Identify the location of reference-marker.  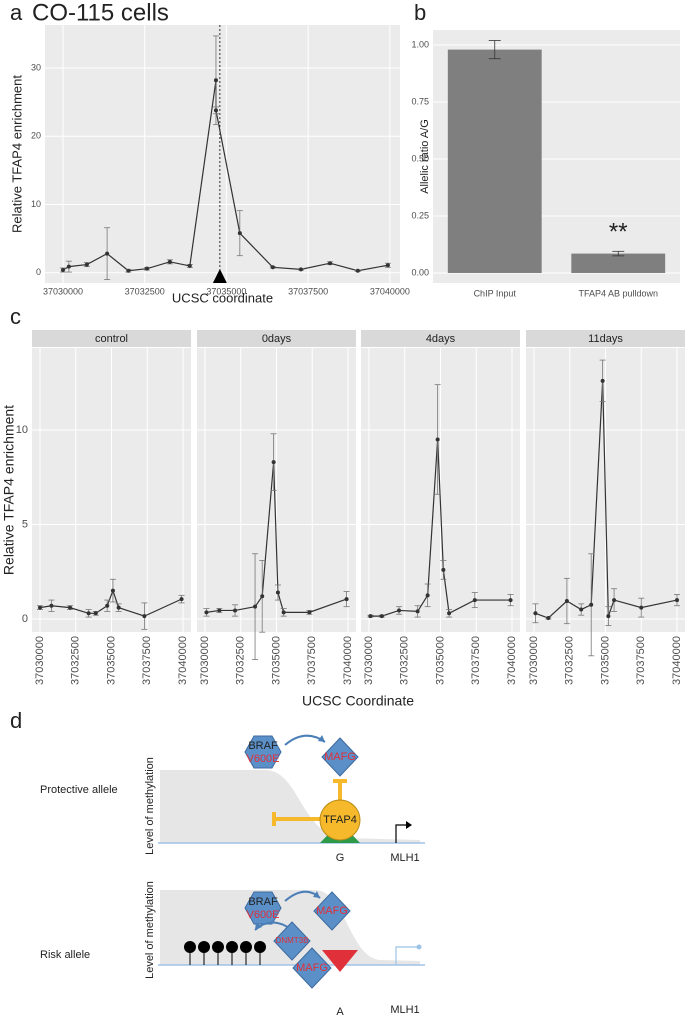
(219, 276).